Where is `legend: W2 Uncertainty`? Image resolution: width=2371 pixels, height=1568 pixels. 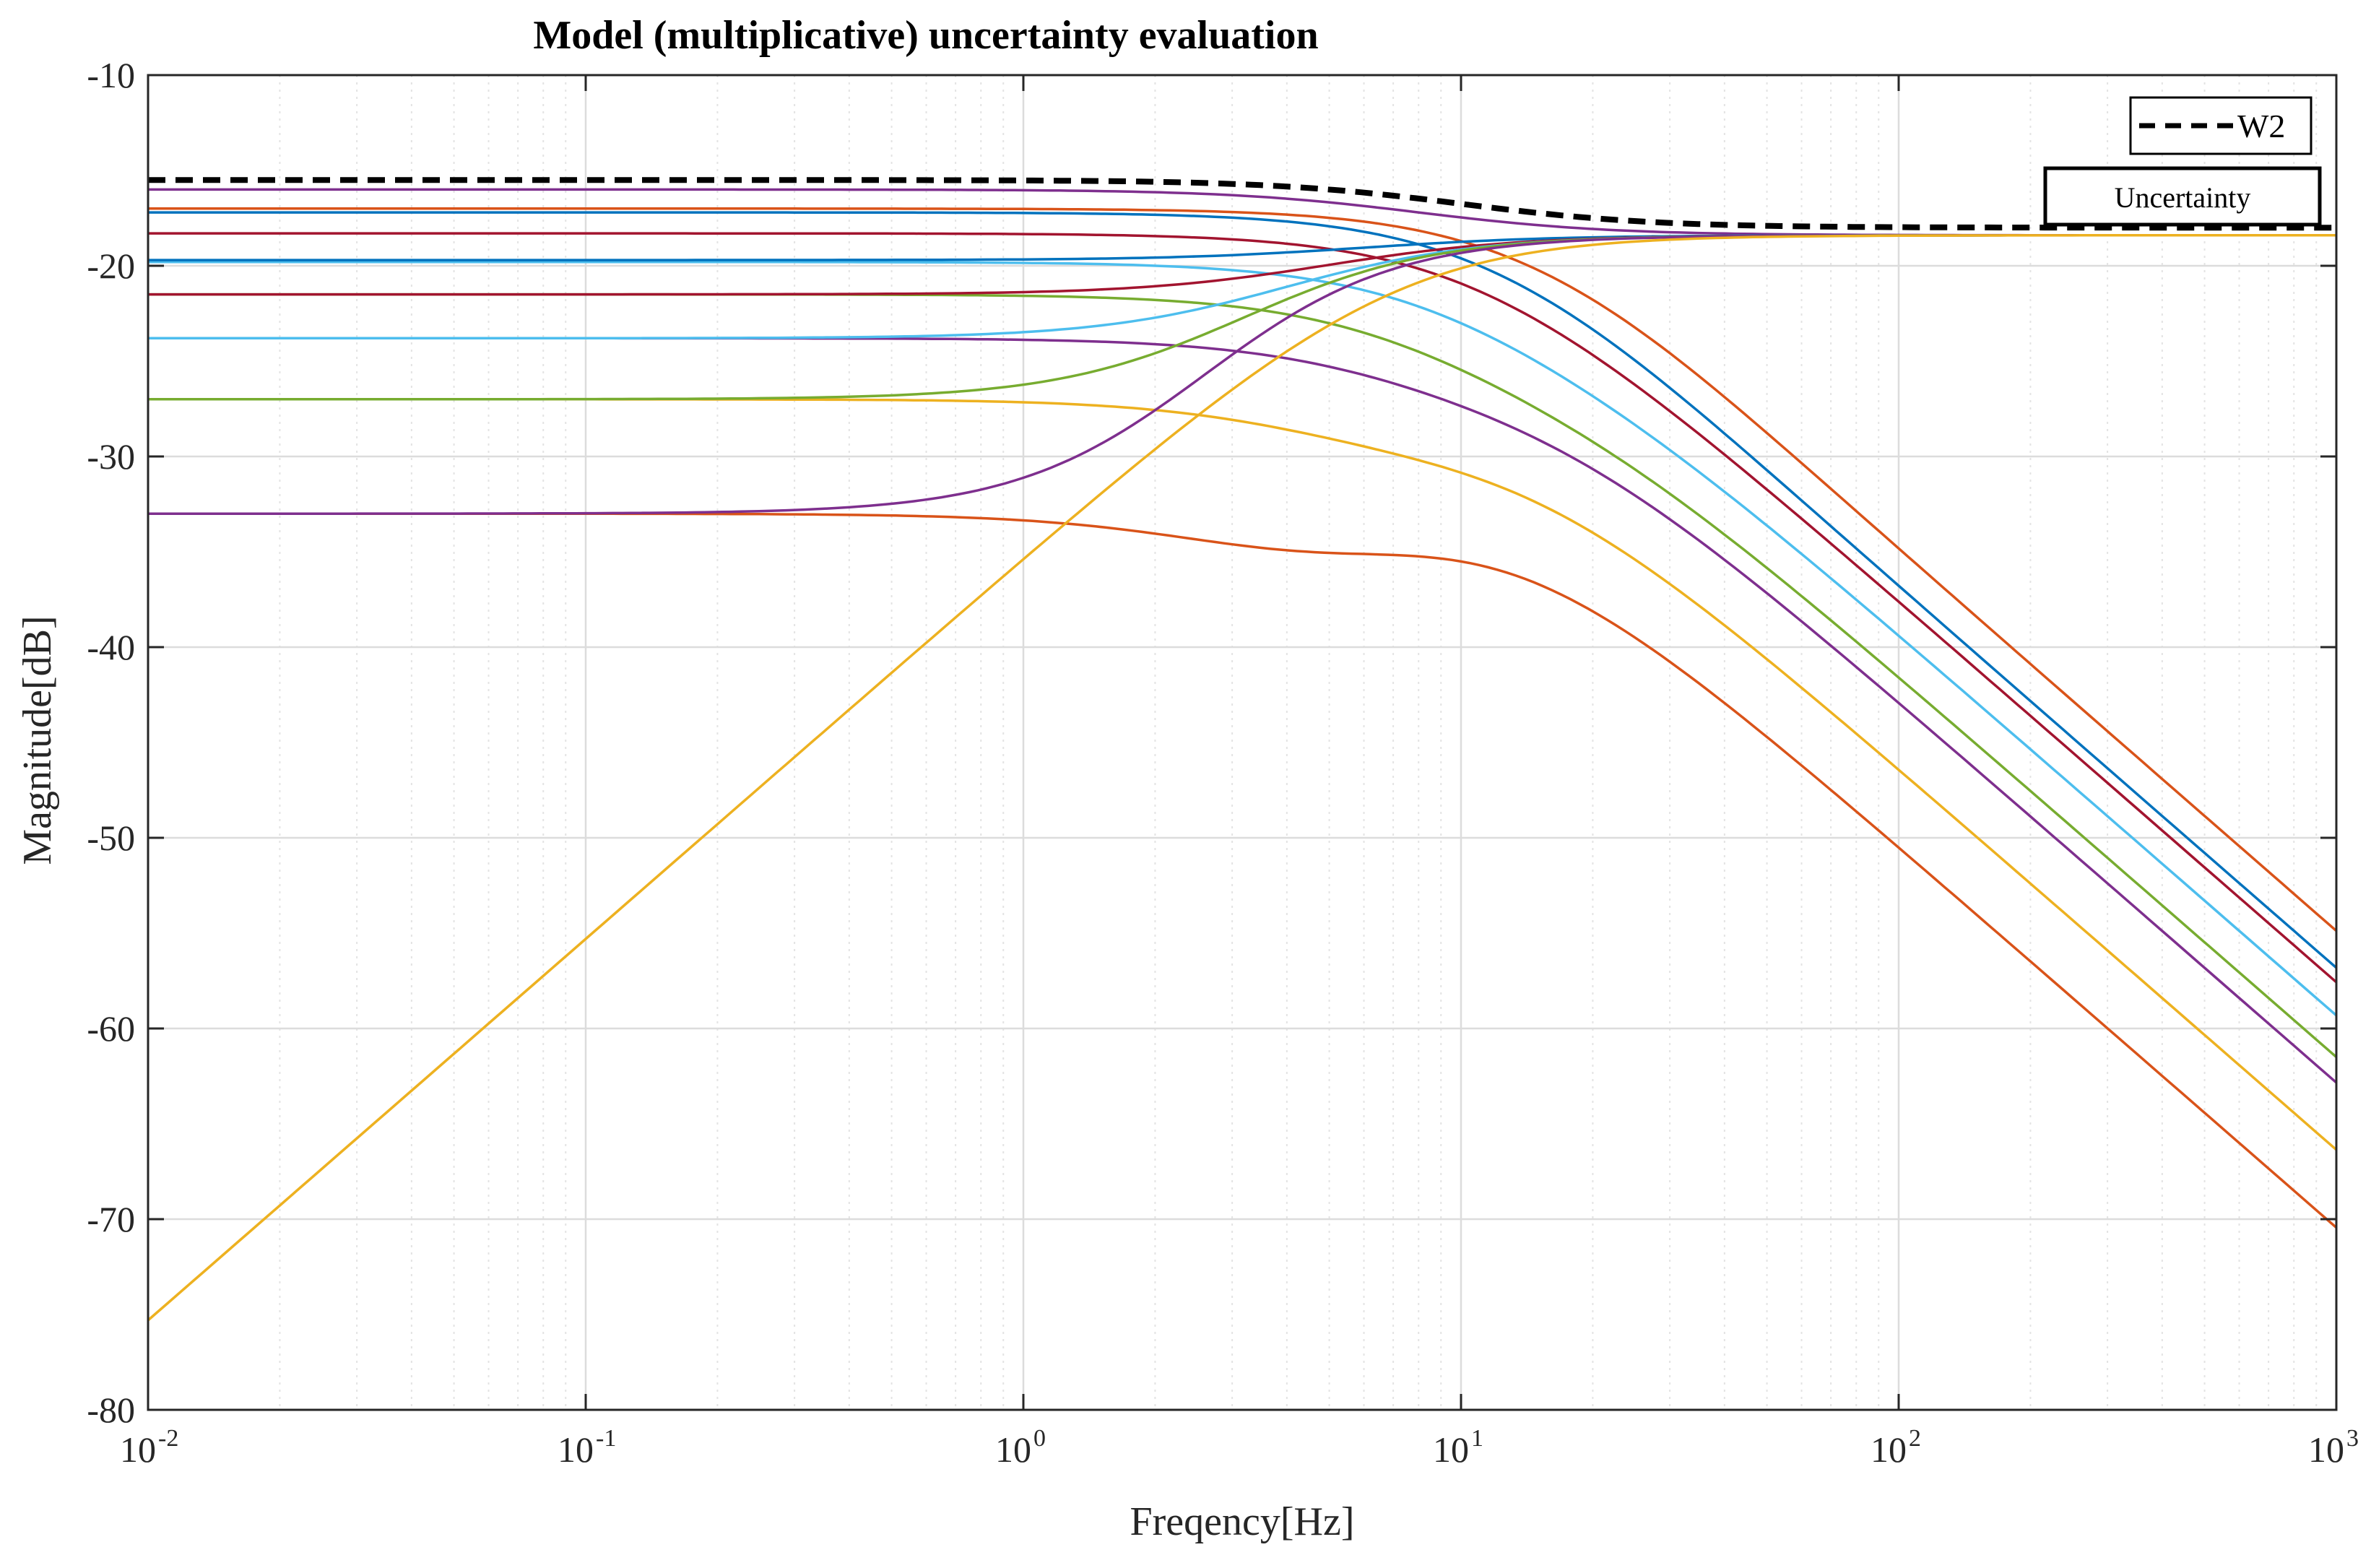
legend: W2 Uncertainty is located at coordinates (2182, 161).